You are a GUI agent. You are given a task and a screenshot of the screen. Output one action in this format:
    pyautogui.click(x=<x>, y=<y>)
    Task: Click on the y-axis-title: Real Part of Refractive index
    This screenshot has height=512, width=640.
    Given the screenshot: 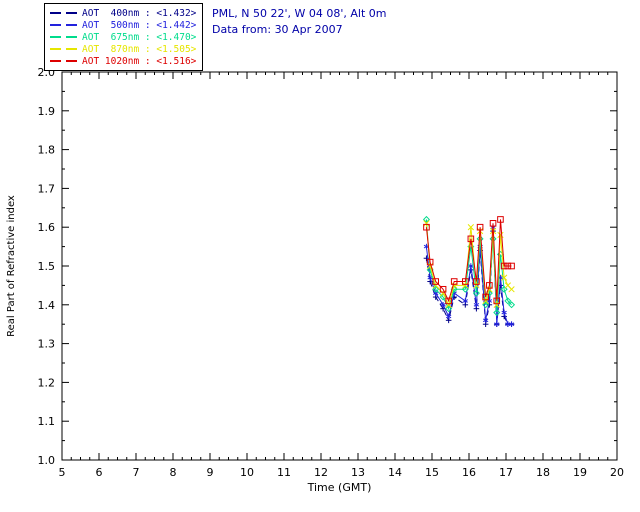 What is the action you would take?
    pyautogui.click(x=11, y=266)
    